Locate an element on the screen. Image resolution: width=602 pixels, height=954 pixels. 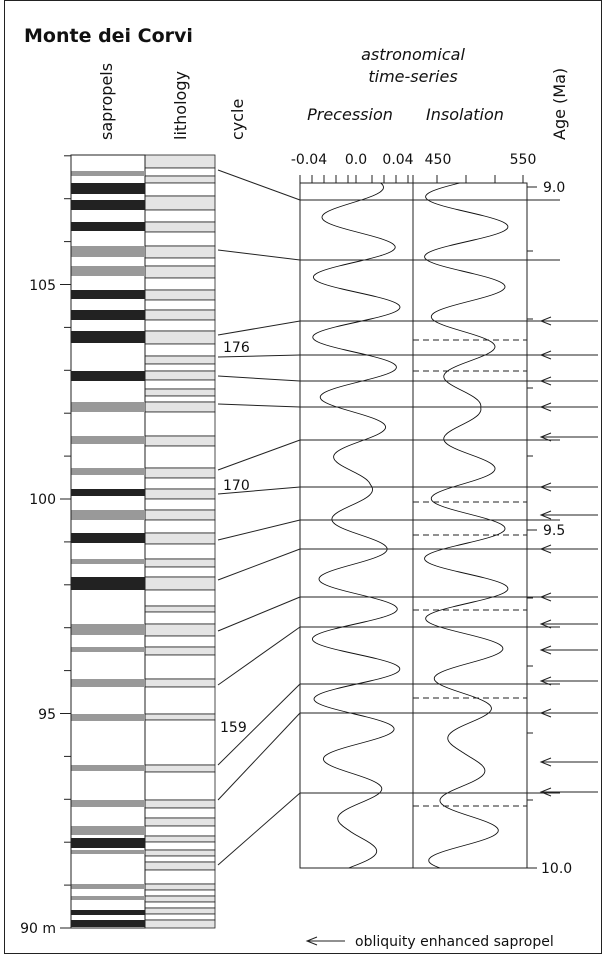
age-label: 10.0 is located at coordinates (556, 869).